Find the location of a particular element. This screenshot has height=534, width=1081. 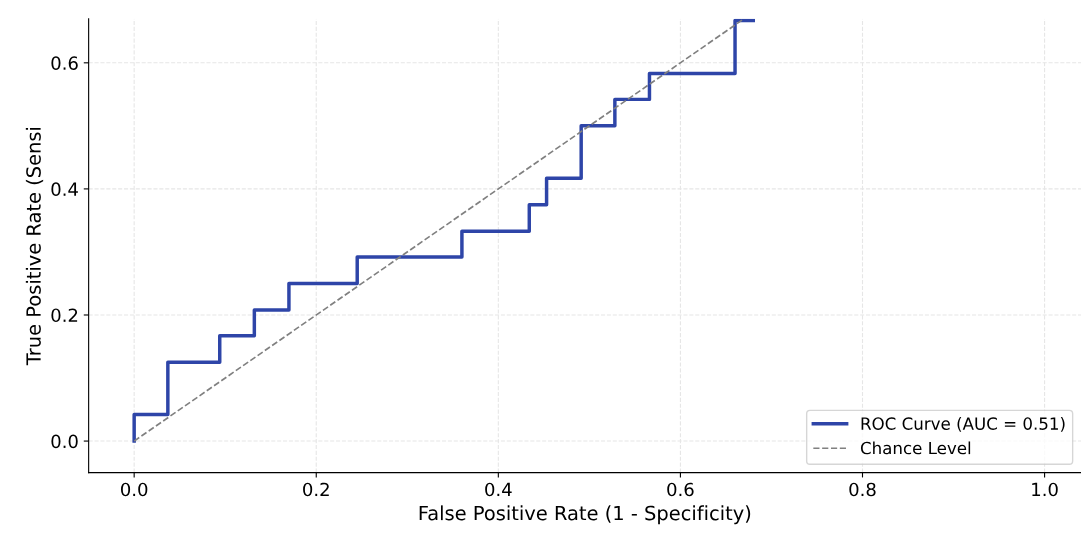

x-tick-label: 0.0 is located at coordinates (134, 489).